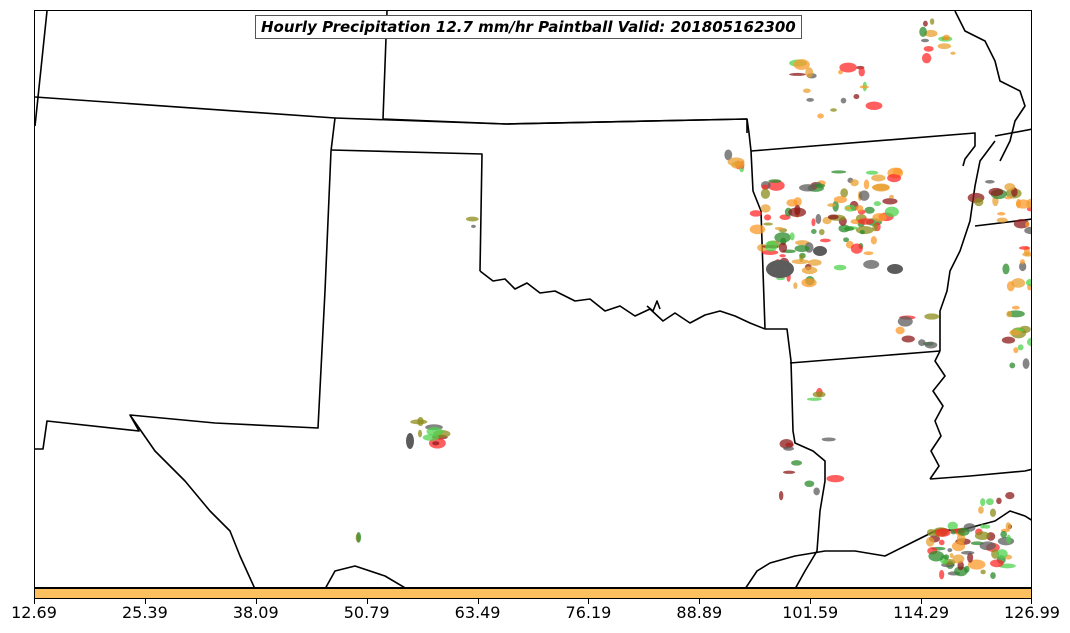 The width and height of the screenshot is (1070, 633). Describe the element at coordinates (699, 612) in the screenshot. I see `colorbar-tick-label: 88.89` at that location.